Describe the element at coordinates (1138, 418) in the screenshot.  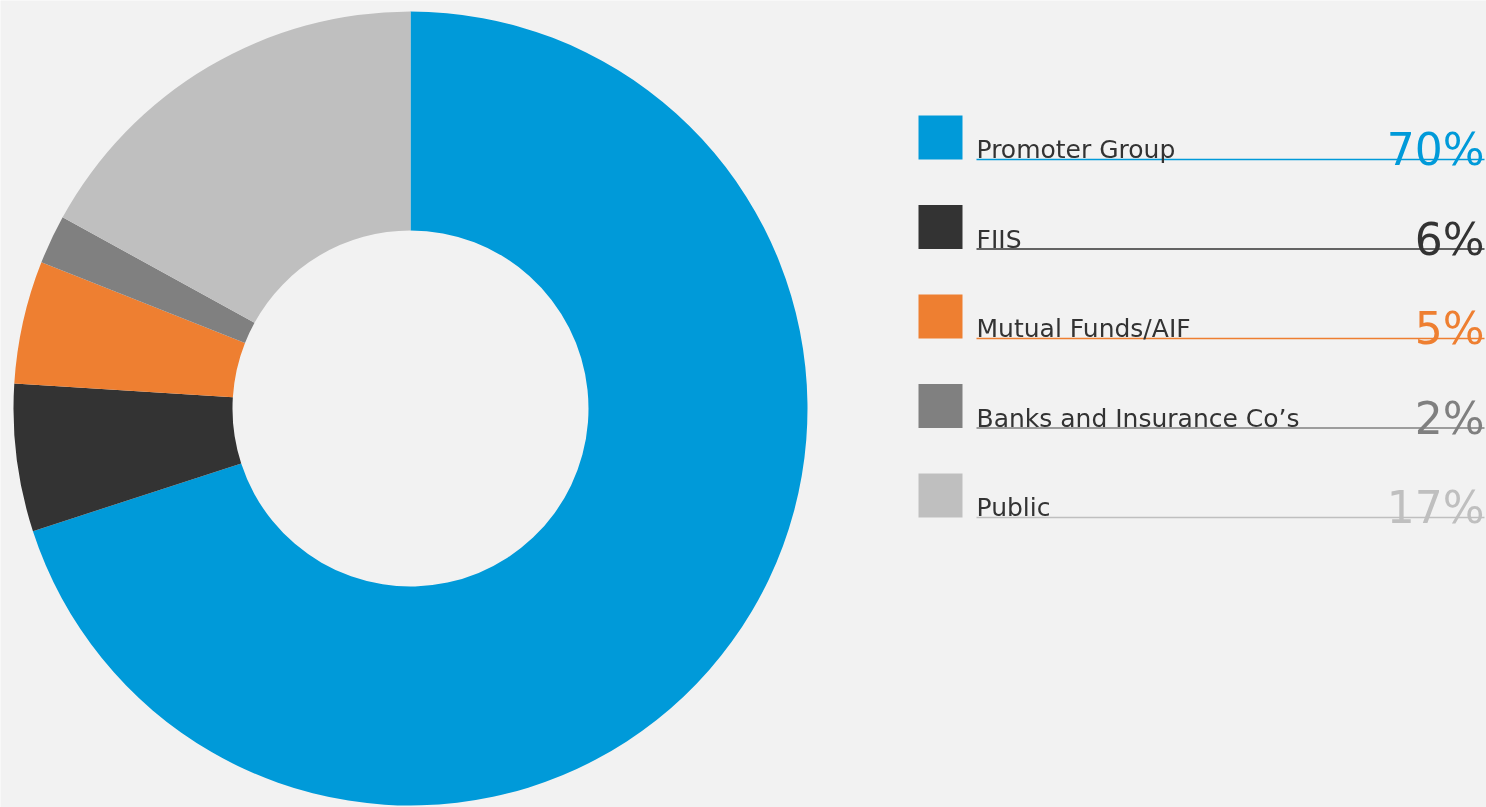
I see `legend-label: Banks and Insurance Co’s` at that location.